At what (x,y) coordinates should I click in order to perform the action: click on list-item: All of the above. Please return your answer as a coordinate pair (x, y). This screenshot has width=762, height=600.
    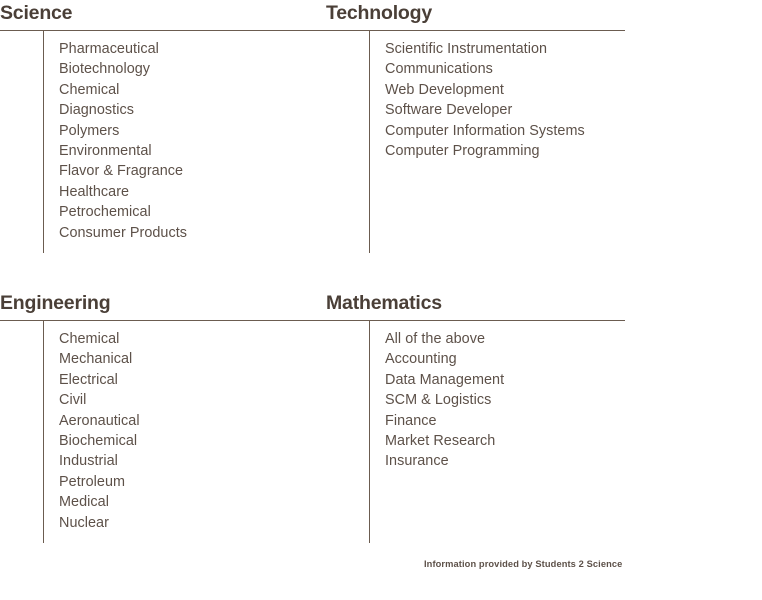
    Looking at the image, I should click on (435, 339).